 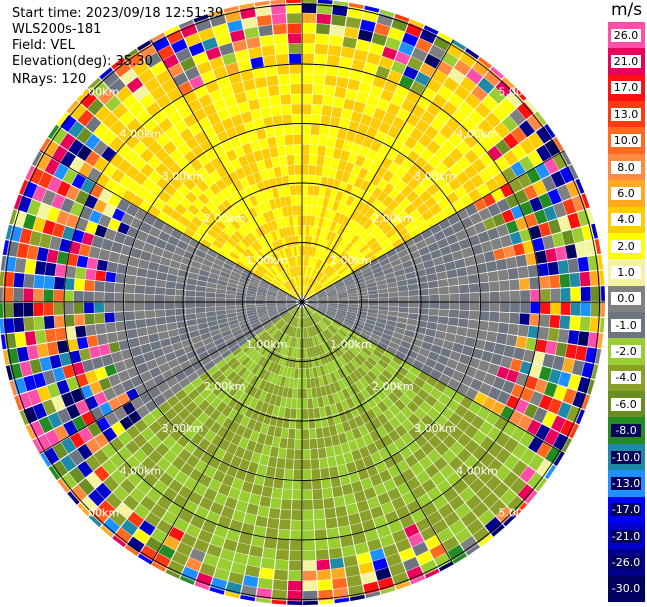 I want to click on colorbar-tick-label: -10.0, so click(x=626, y=457).